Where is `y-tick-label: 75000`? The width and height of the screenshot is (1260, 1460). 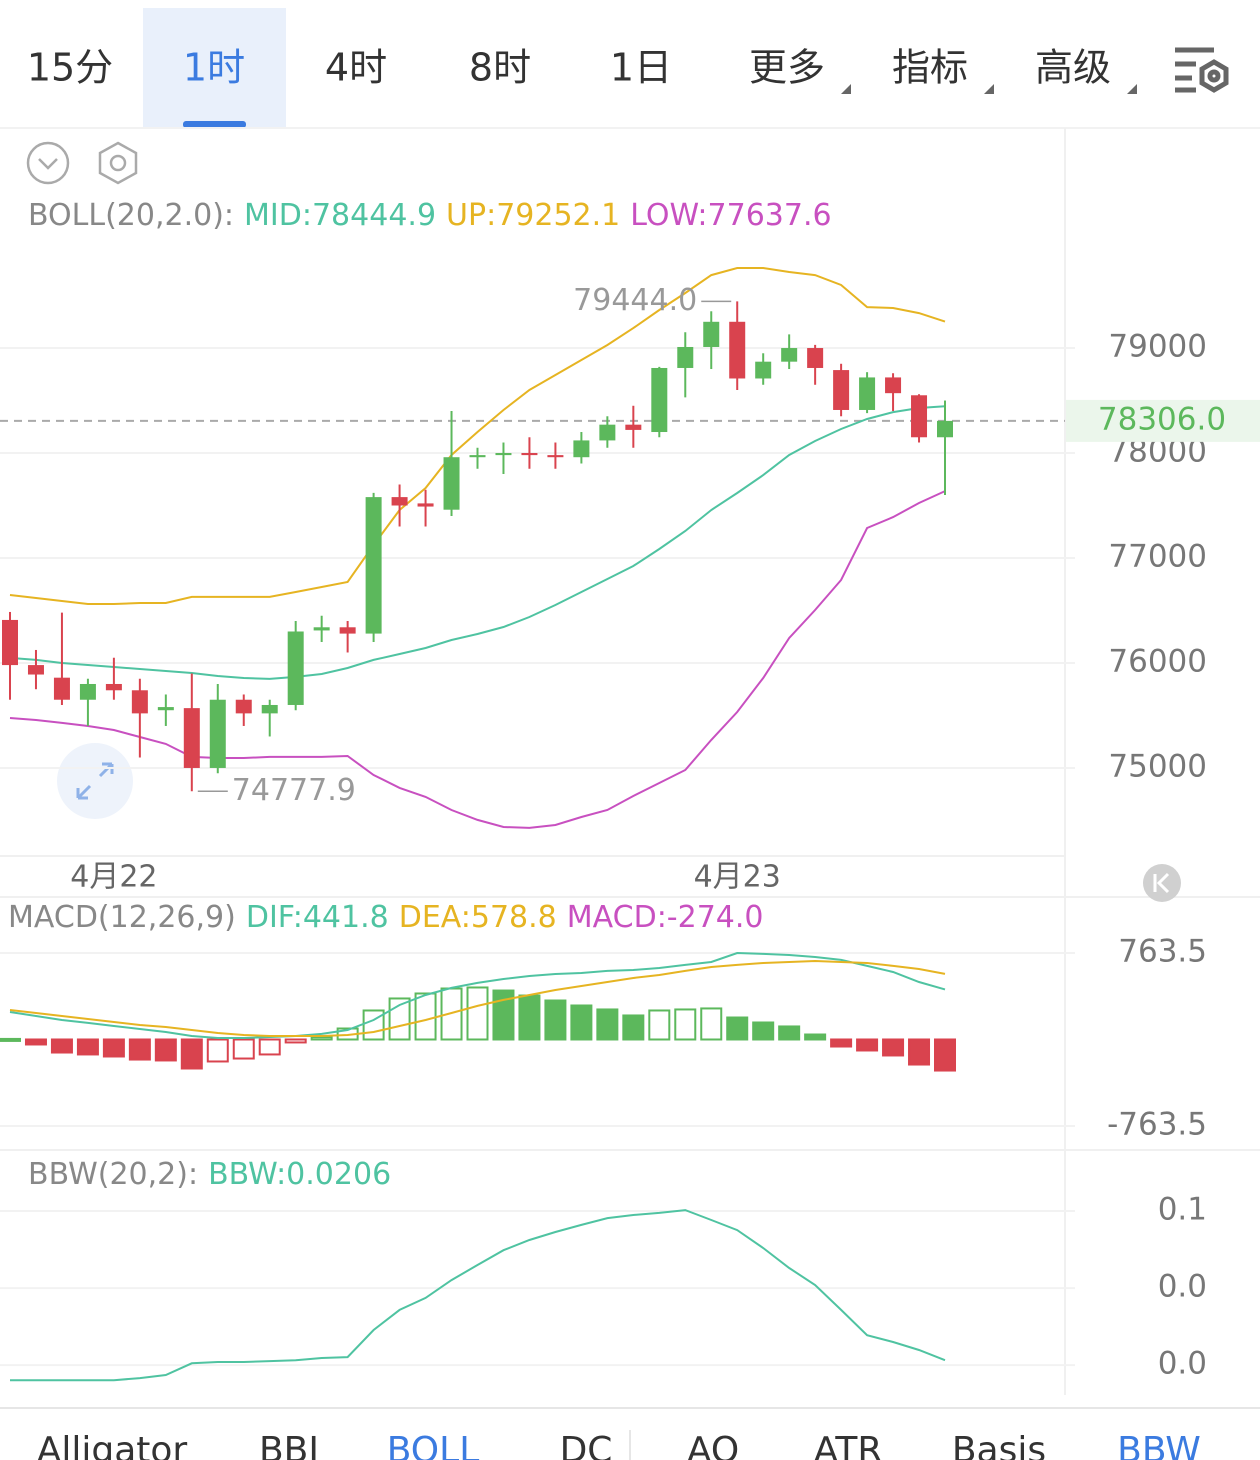
y-tick-label: 75000 is located at coordinates (1157, 766).